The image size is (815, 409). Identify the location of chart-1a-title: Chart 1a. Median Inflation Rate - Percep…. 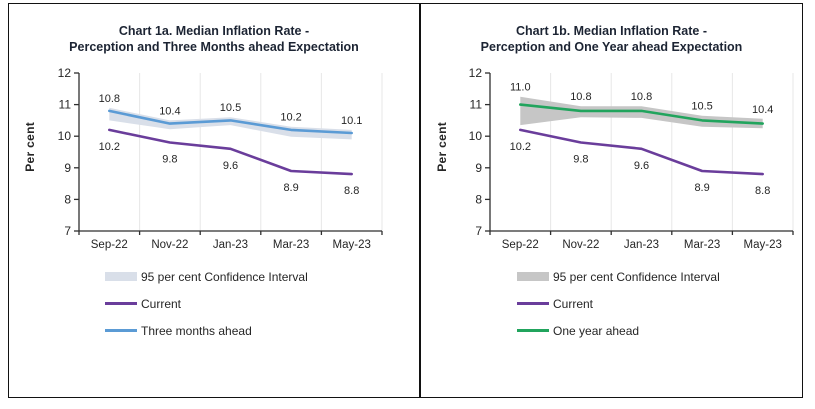
(214, 39).